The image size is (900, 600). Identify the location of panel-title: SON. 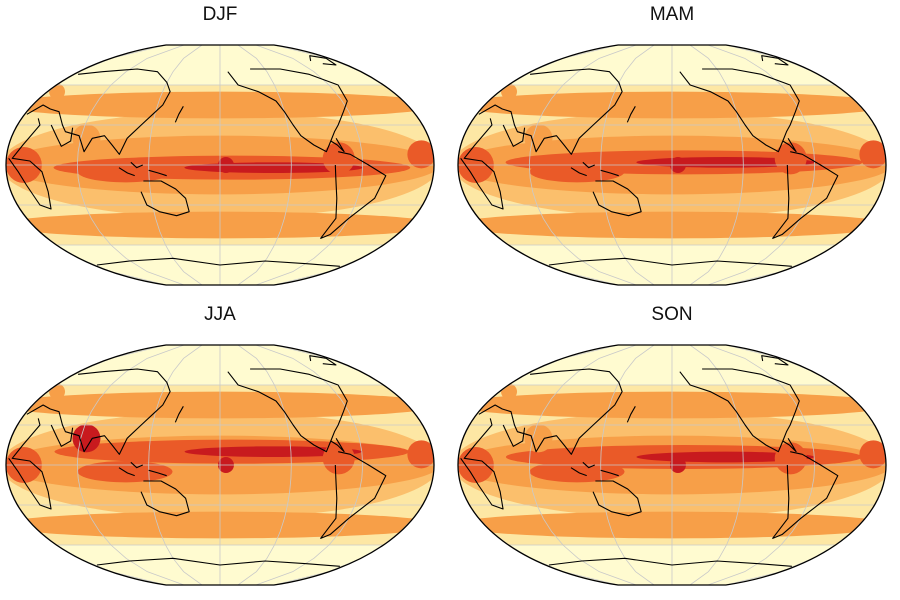
(672, 314).